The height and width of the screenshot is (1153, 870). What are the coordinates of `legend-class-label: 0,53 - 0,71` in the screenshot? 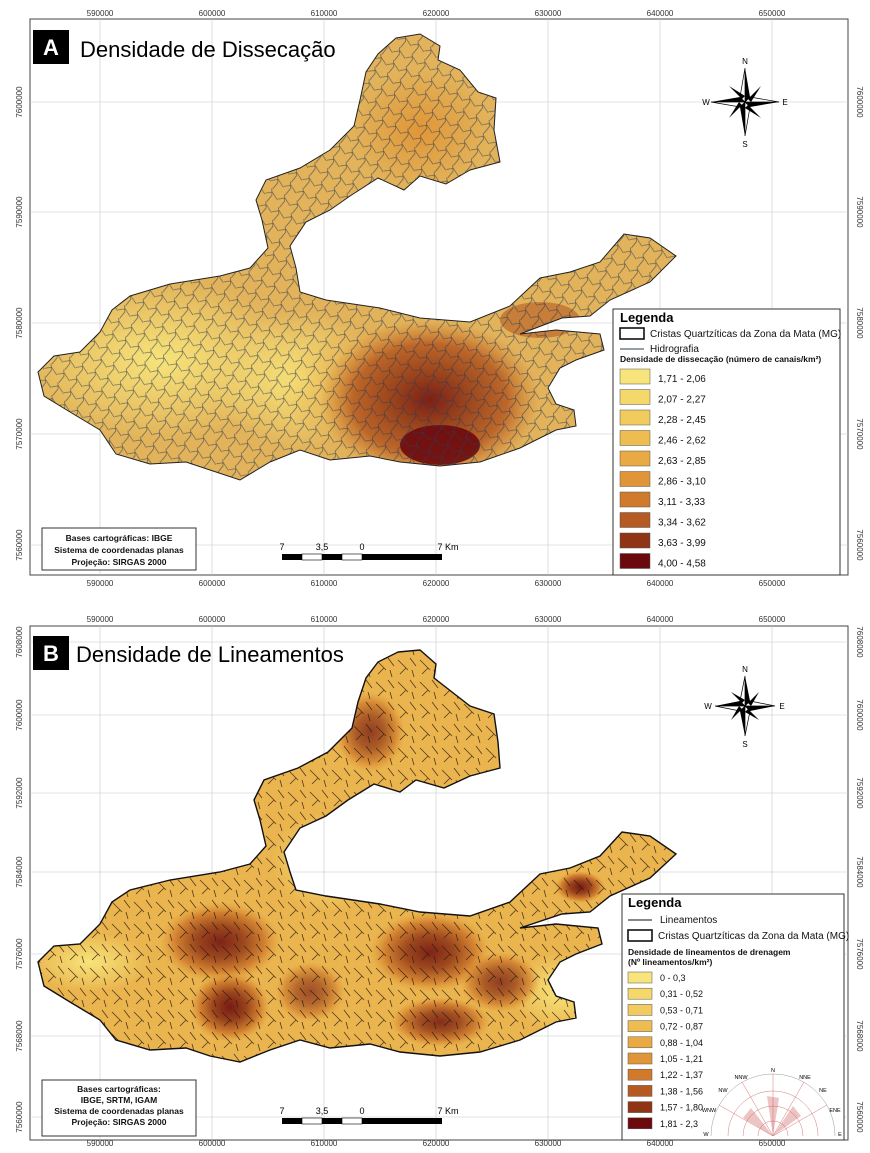 It's located at (681, 1010).